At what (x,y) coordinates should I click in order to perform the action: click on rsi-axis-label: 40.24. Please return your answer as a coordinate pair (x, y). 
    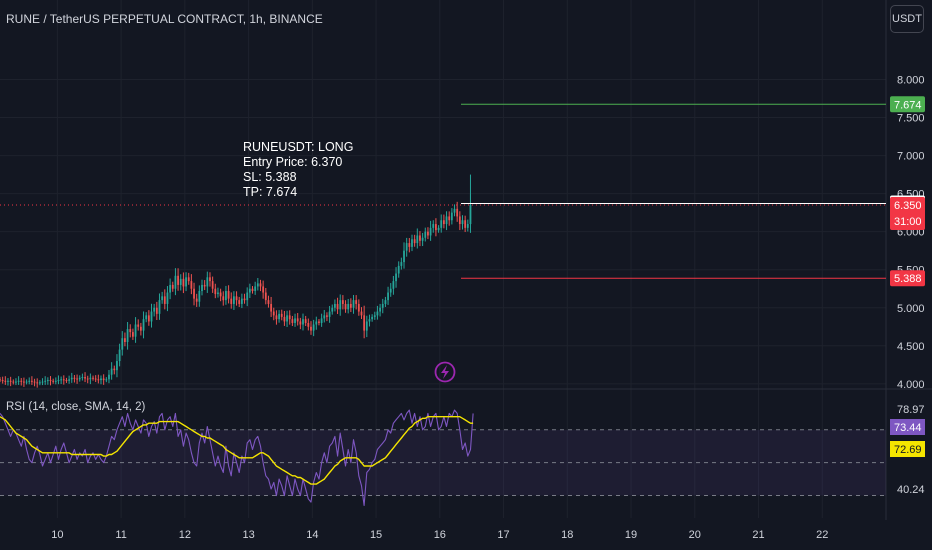
    Looking at the image, I should click on (911, 490).